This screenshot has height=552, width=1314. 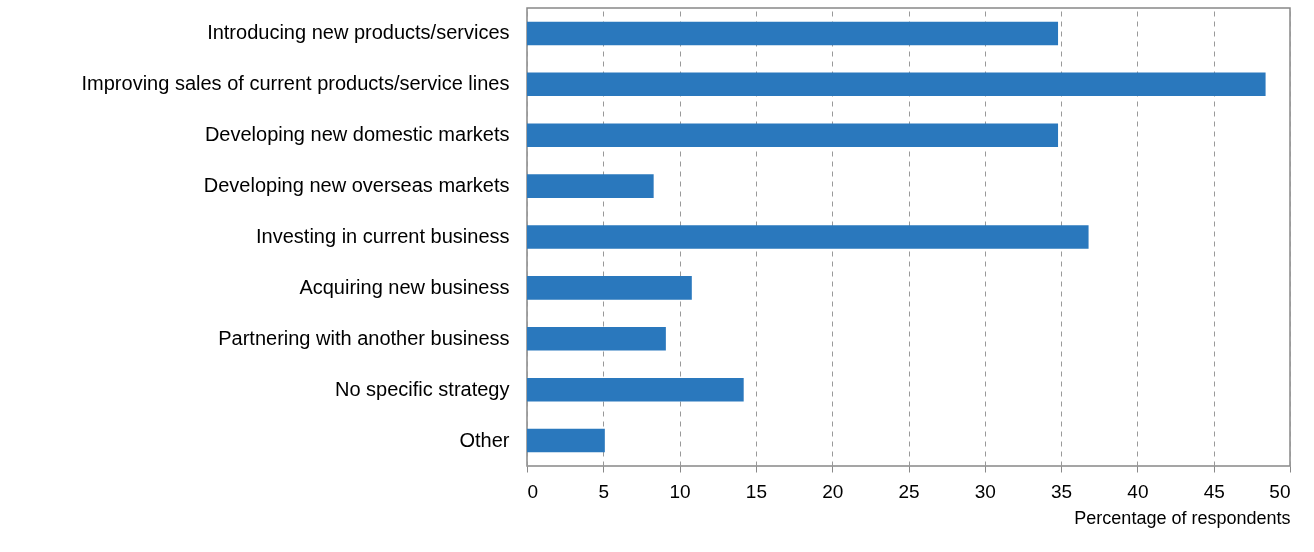 I want to click on x-tick-label: 15, so click(x=756, y=491).